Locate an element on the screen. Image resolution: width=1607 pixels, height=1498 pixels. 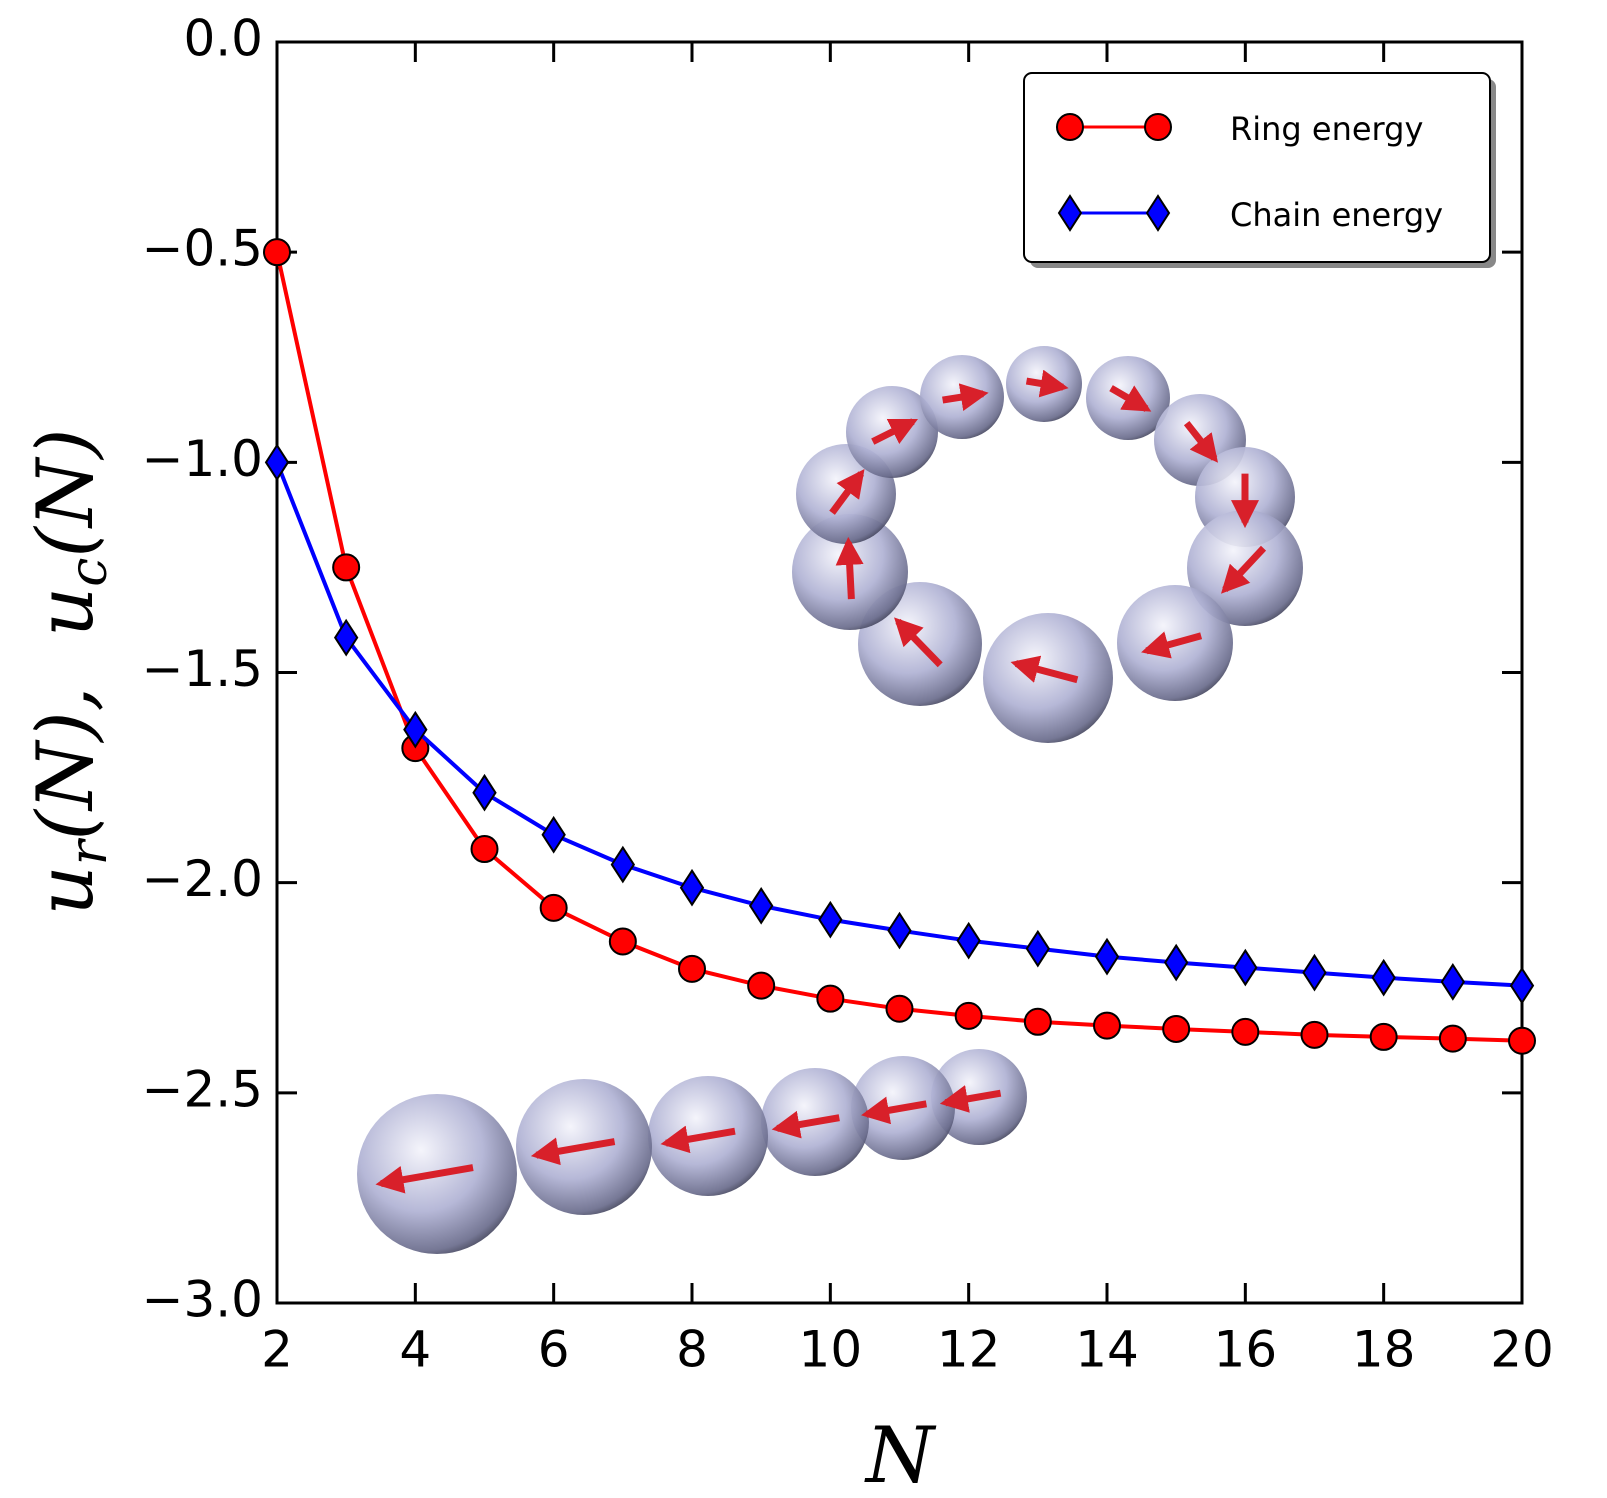
legend-label: Ring energy is located at coordinates (1326, 129).